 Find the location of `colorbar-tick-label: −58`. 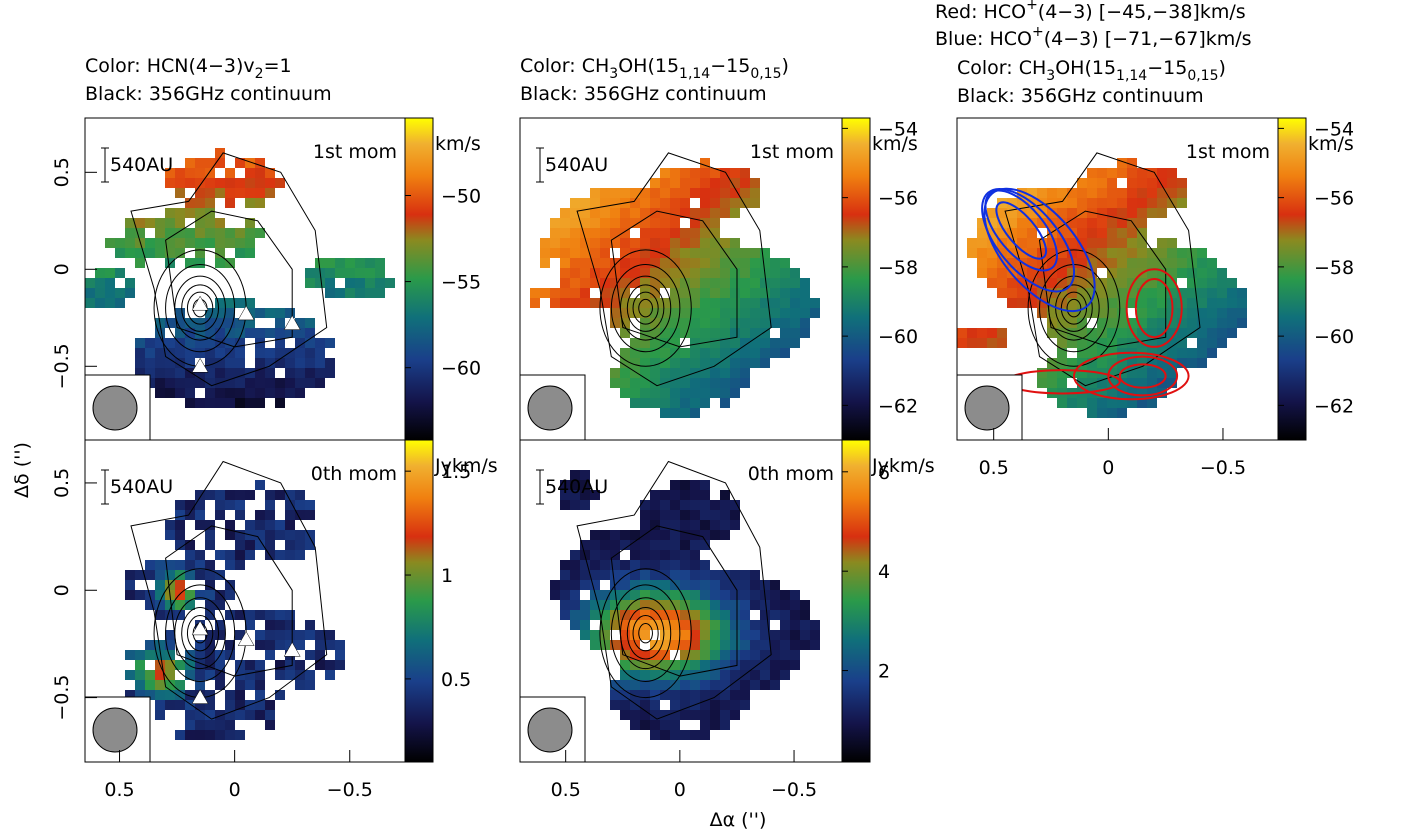

colorbar-tick-label: −58 is located at coordinates (898, 268).